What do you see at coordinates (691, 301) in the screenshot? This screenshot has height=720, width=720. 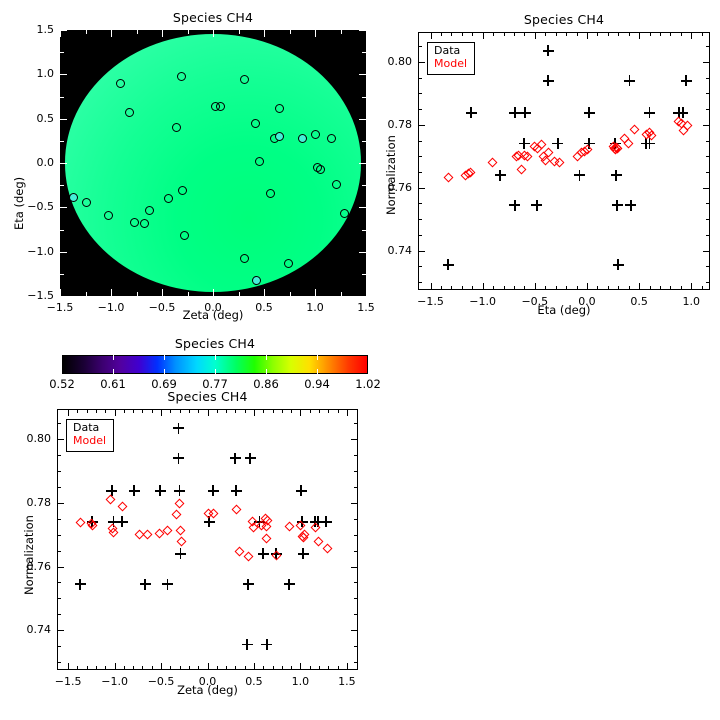 I see `eta-scatter-xtick-label: 1.0` at bounding box center [691, 301].